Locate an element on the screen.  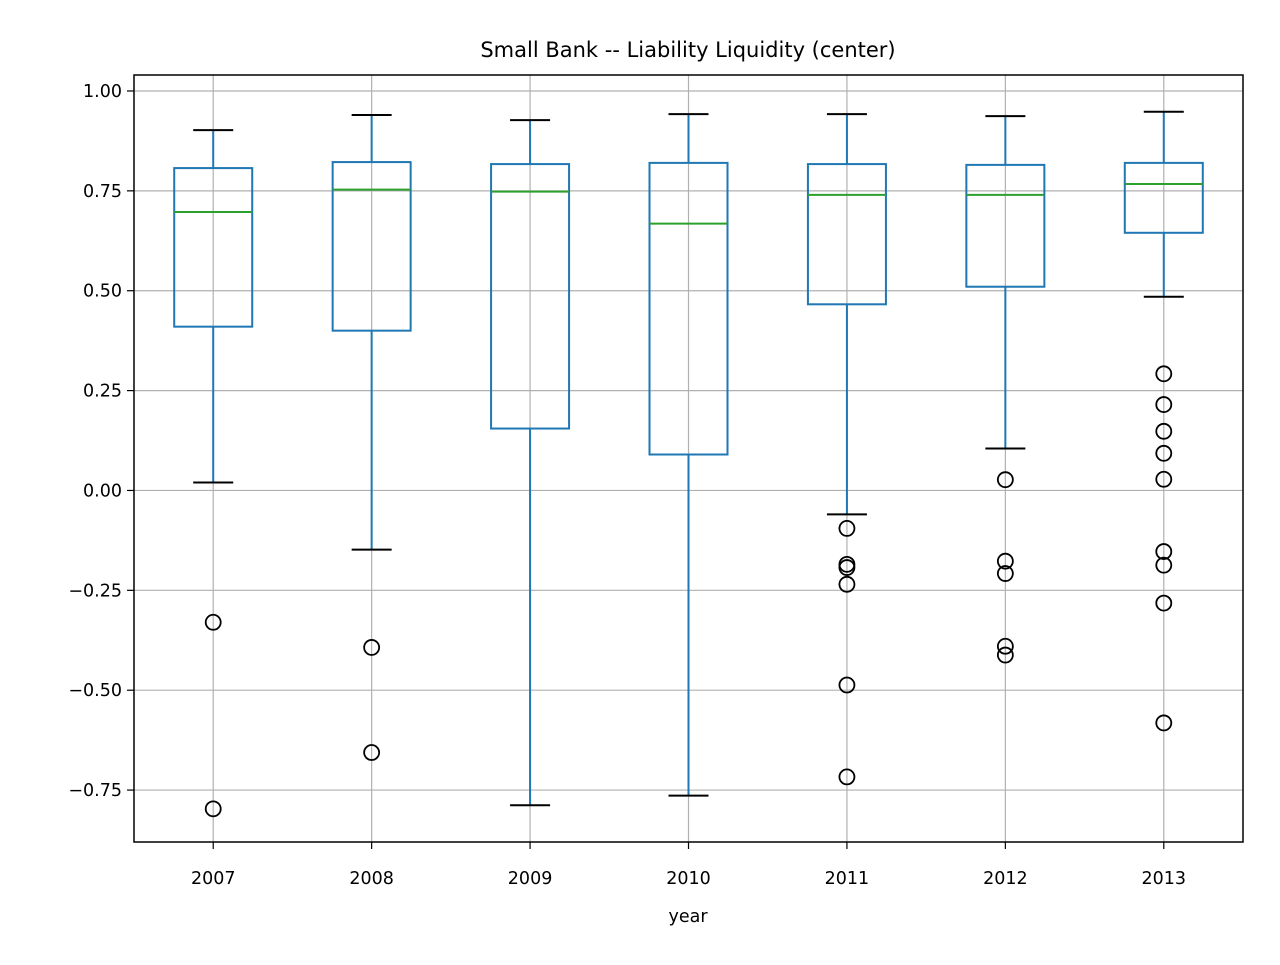
box-2011 is located at coordinates (846, 449).